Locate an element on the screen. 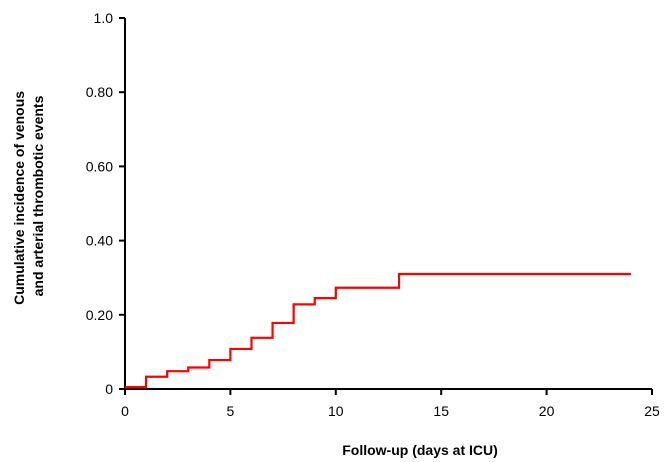 The height and width of the screenshot is (462, 672). y-axis-title-line-2: and arterial thrombotic events is located at coordinates (38, 195).